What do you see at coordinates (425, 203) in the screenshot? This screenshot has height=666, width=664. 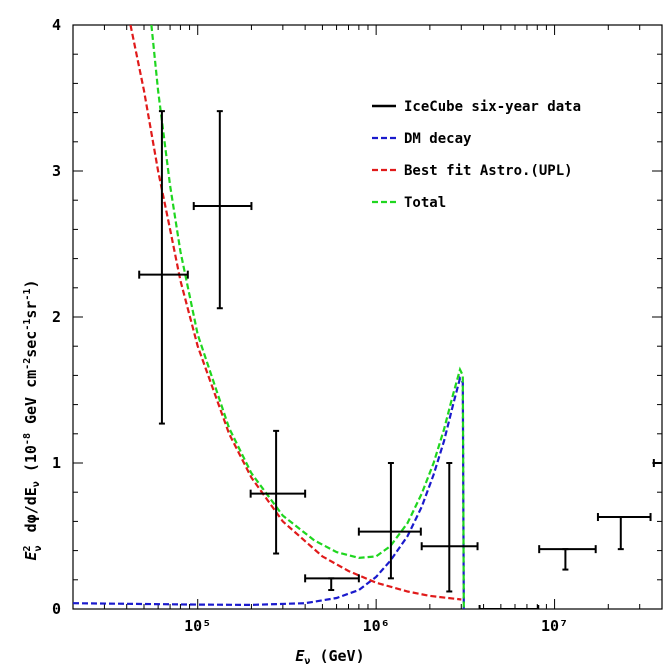 I see `legend-label: Total` at bounding box center [425, 203].